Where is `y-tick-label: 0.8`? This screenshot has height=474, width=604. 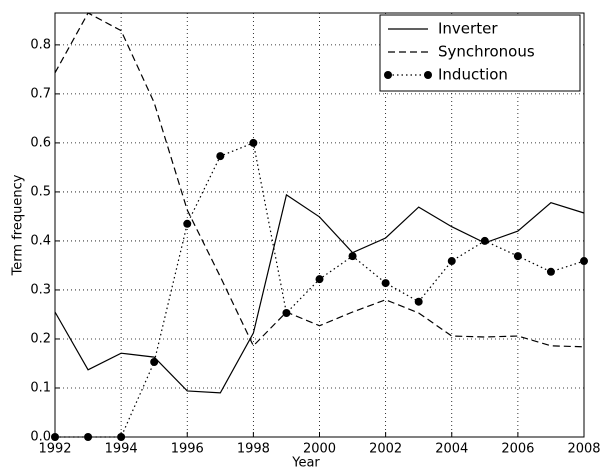 y-tick-label: 0.8 is located at coordinates (40, 44).